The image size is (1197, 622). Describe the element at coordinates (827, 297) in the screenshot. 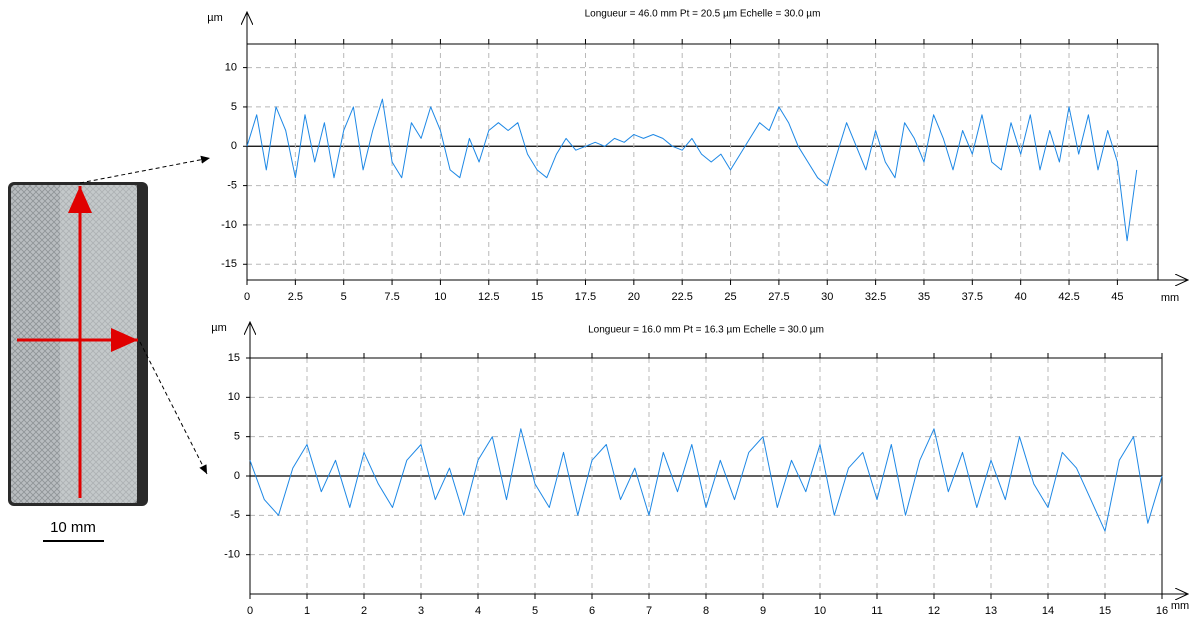

I see `x-tick-label: 30` at that location.